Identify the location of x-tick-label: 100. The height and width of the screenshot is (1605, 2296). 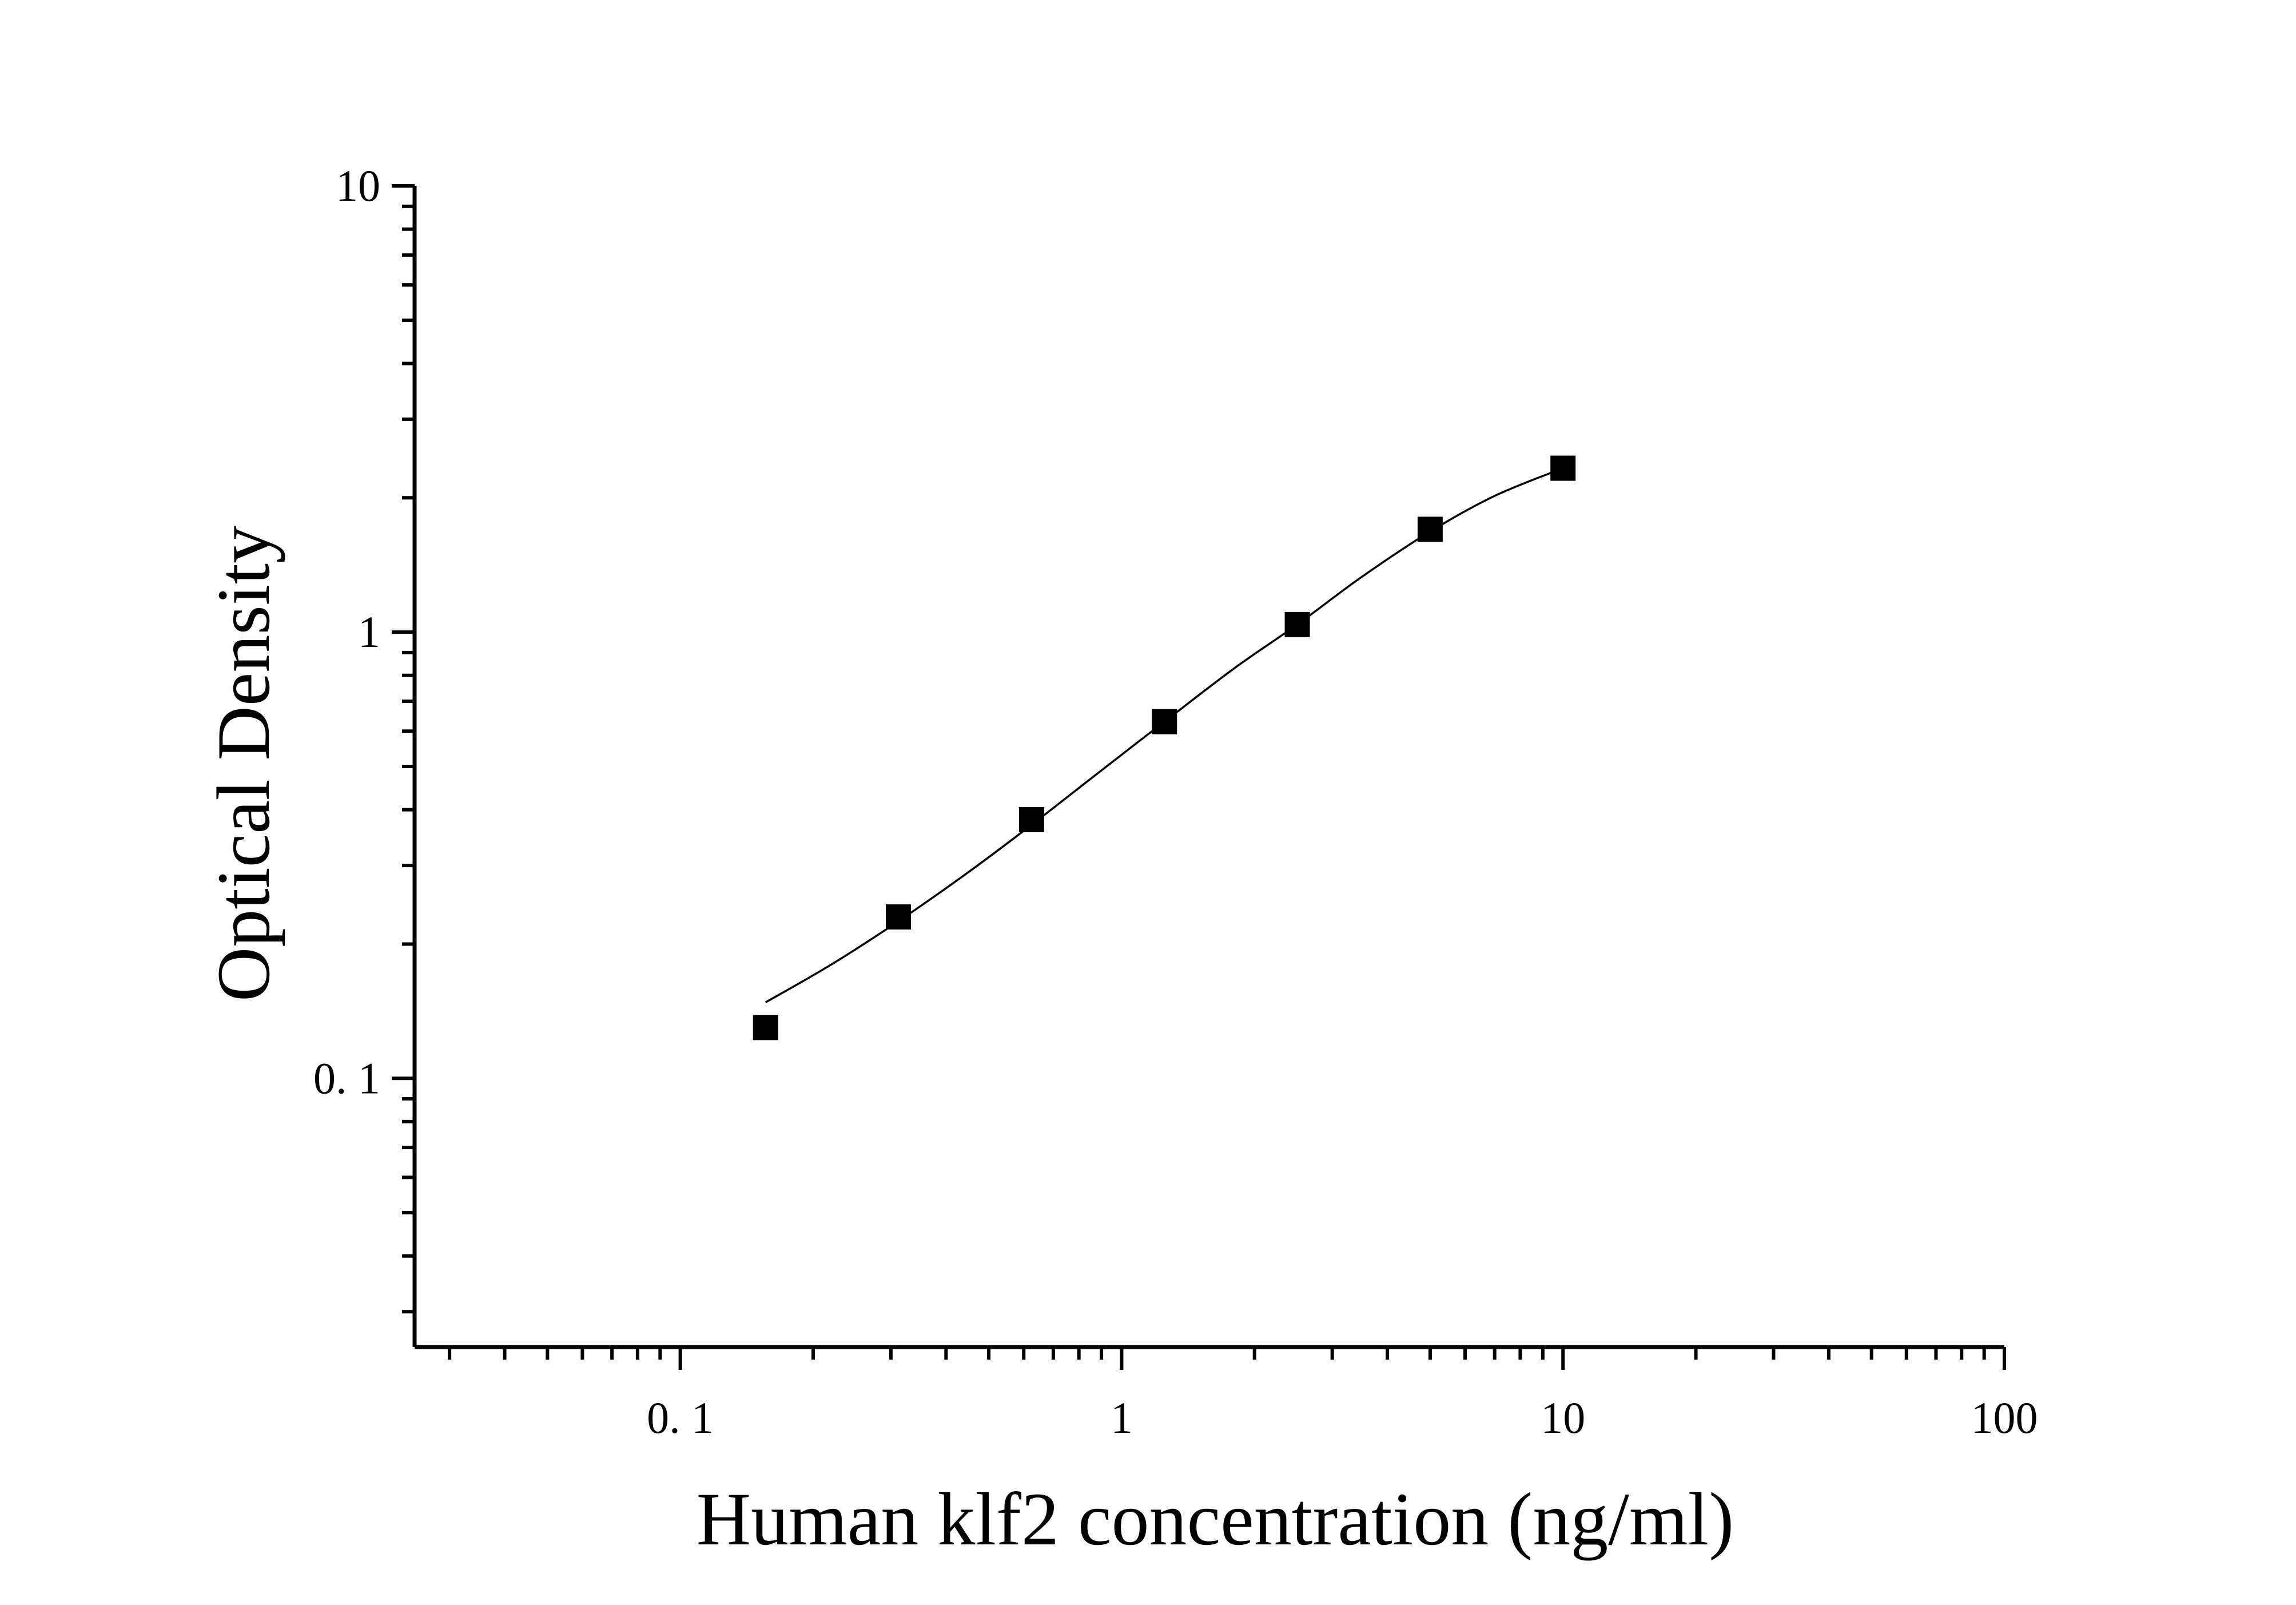
(2004, 1418).